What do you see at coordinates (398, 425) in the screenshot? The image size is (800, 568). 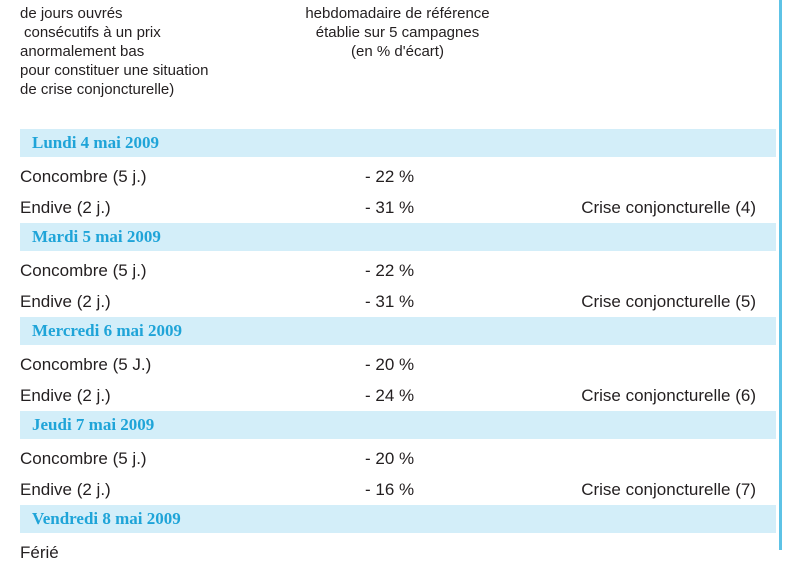 I see `day-header: Jeudi 7 mai 2009` at bounding box center [398, 425].